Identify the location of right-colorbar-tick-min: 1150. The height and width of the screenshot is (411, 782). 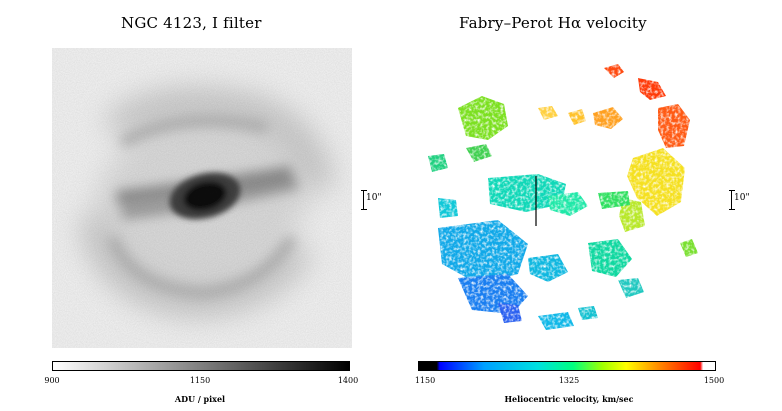
(425, 380).